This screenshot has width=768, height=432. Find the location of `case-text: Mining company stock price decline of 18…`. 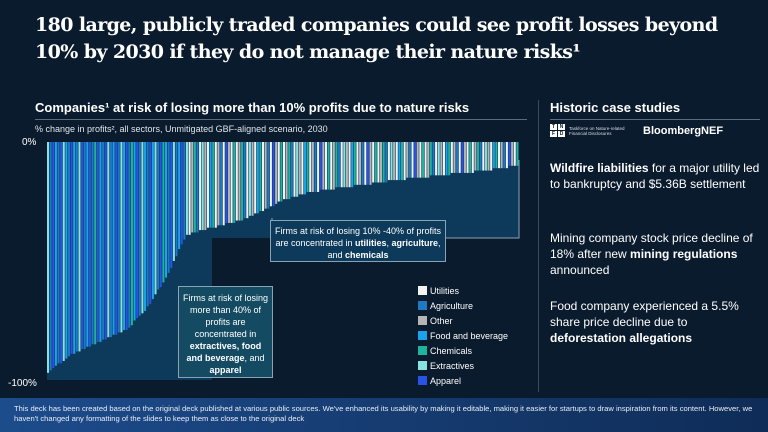

case-text: Mining company stock price decline of 18… is located at coordinates (651, 246).